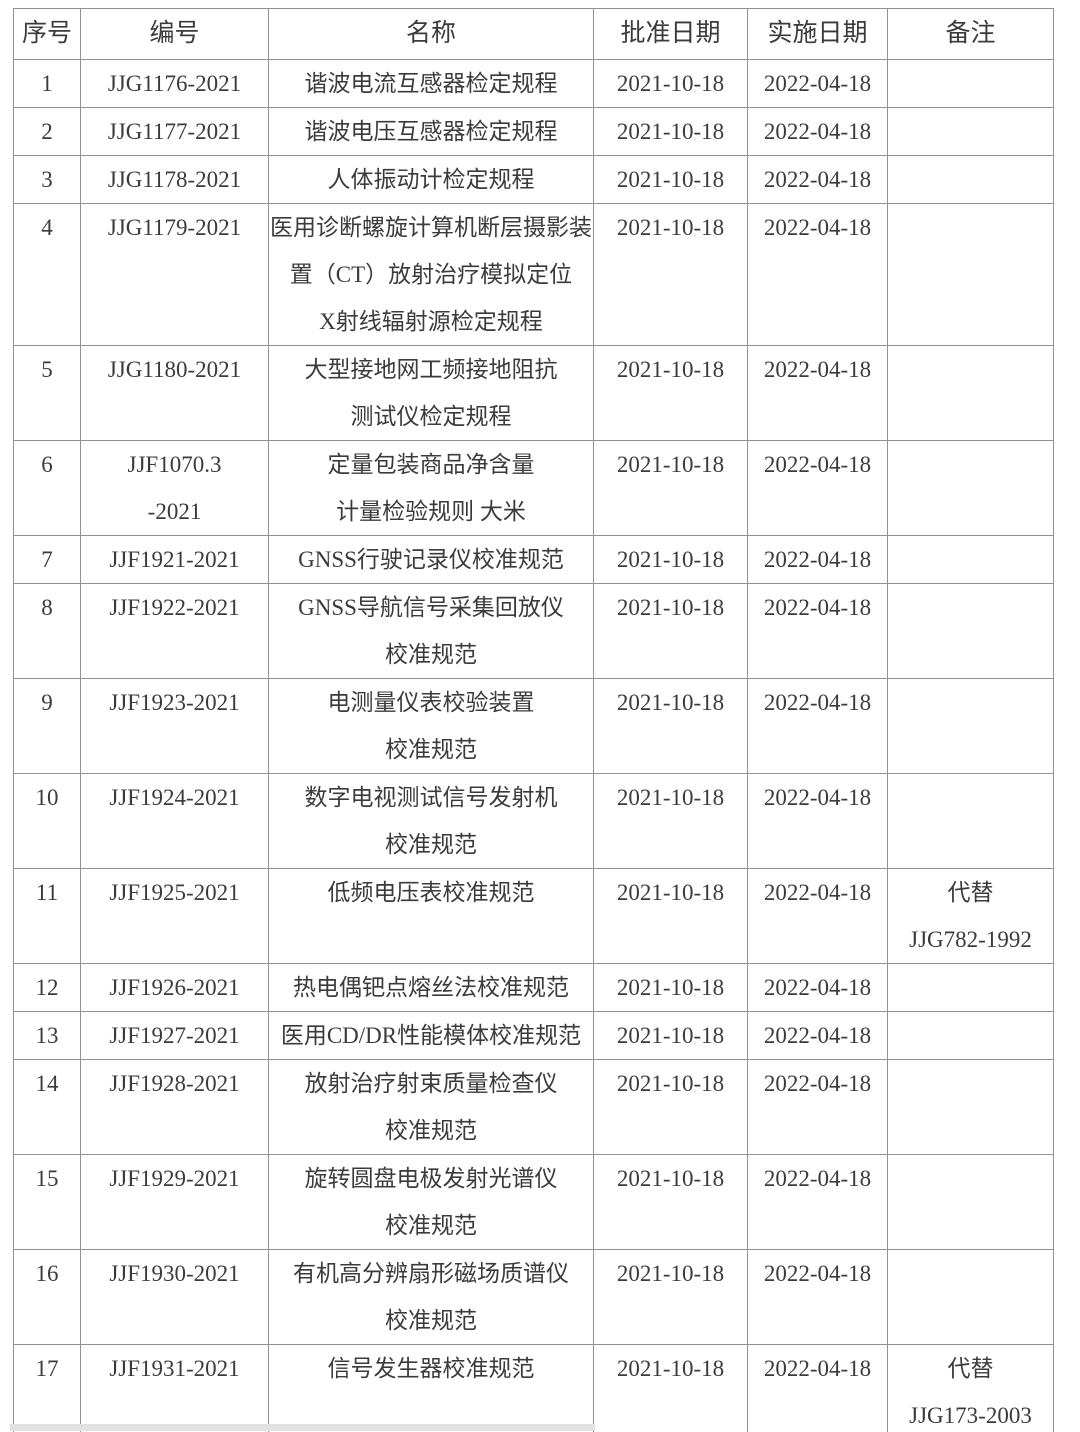  Describe the element at coordinates (47, 227) in the screenshot. I see `text-line: 4` at that location.